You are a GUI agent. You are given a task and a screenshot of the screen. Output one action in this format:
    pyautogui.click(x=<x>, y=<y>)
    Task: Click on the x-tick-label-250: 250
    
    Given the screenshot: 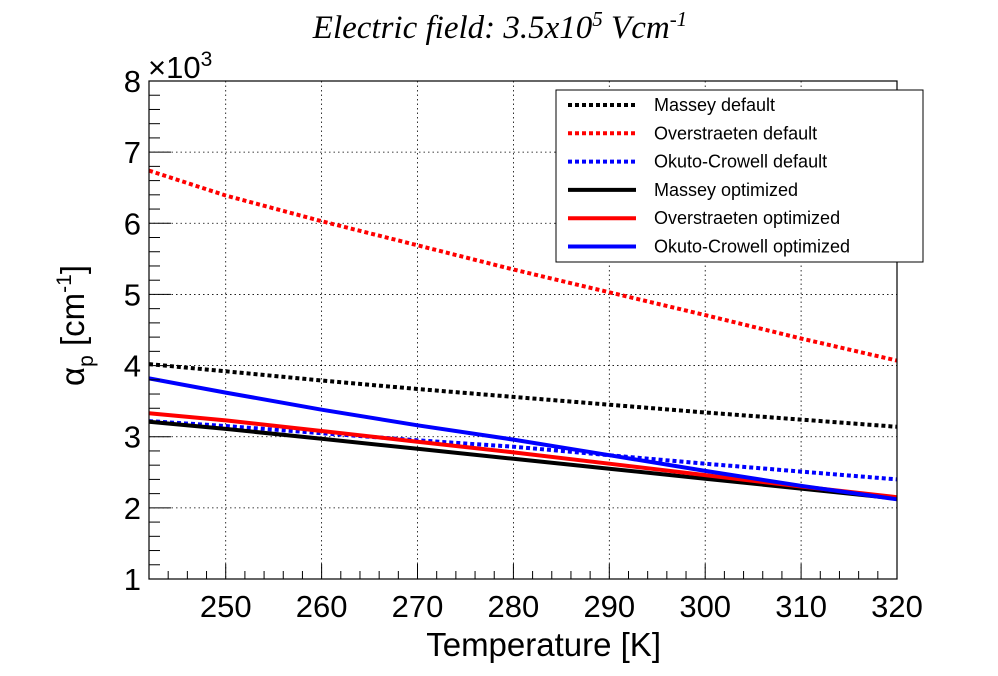 What is the action you would take?
    pyautogui.click(x=226, y=606)
    